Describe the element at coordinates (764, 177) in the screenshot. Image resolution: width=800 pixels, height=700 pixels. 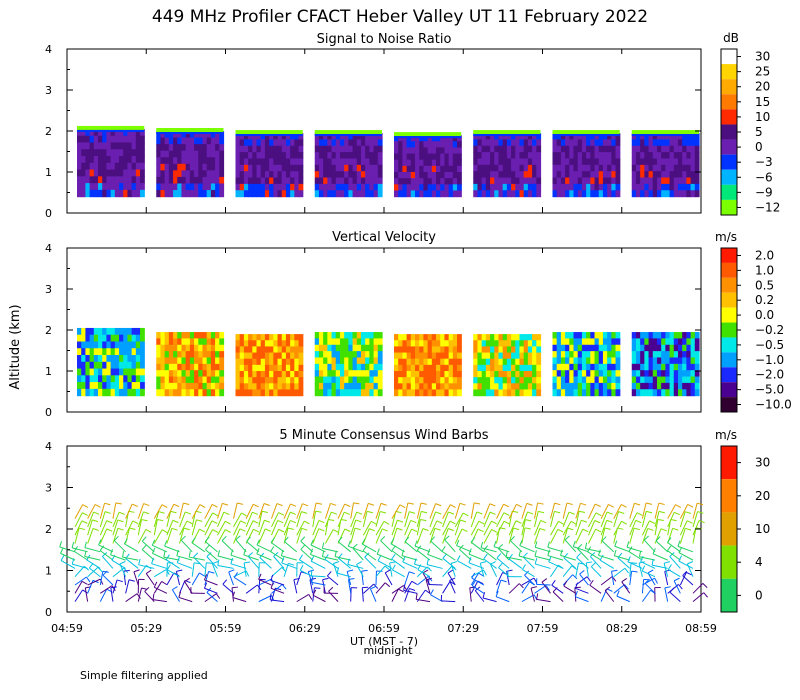
I see `colorbar-label: −6` at that location.